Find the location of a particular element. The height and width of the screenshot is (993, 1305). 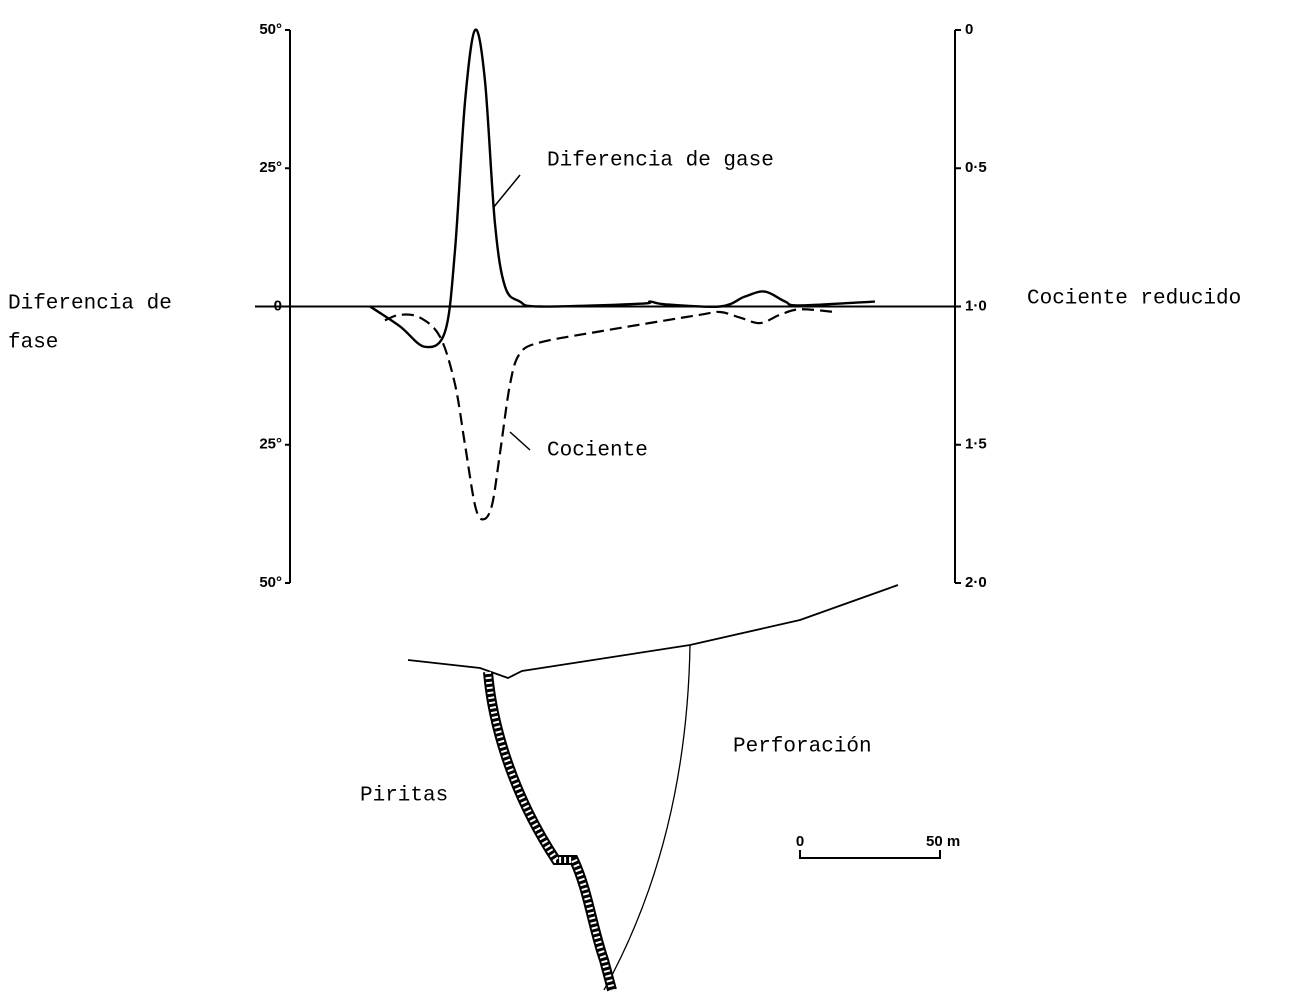

scale-label: 0 is located at coordinates (800, 841).